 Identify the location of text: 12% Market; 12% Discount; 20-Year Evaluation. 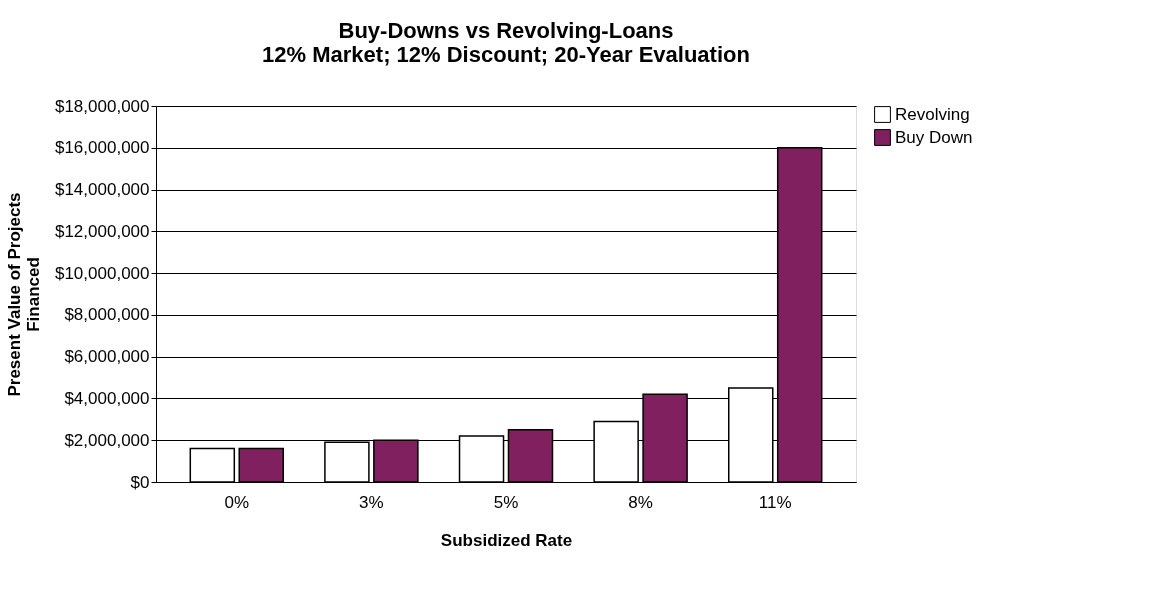
(506, 54).